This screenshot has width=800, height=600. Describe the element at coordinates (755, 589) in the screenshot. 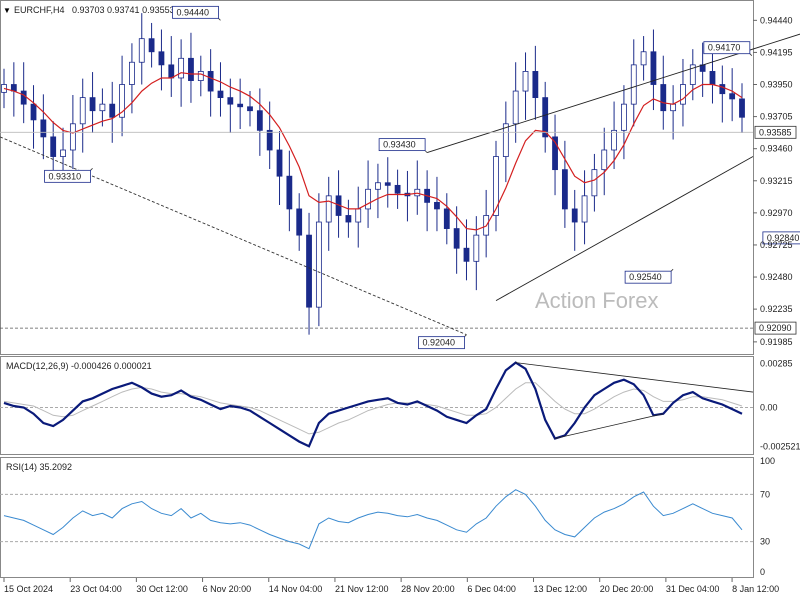

I see `x-tick-label: 8 Jan 12:00` at that location.